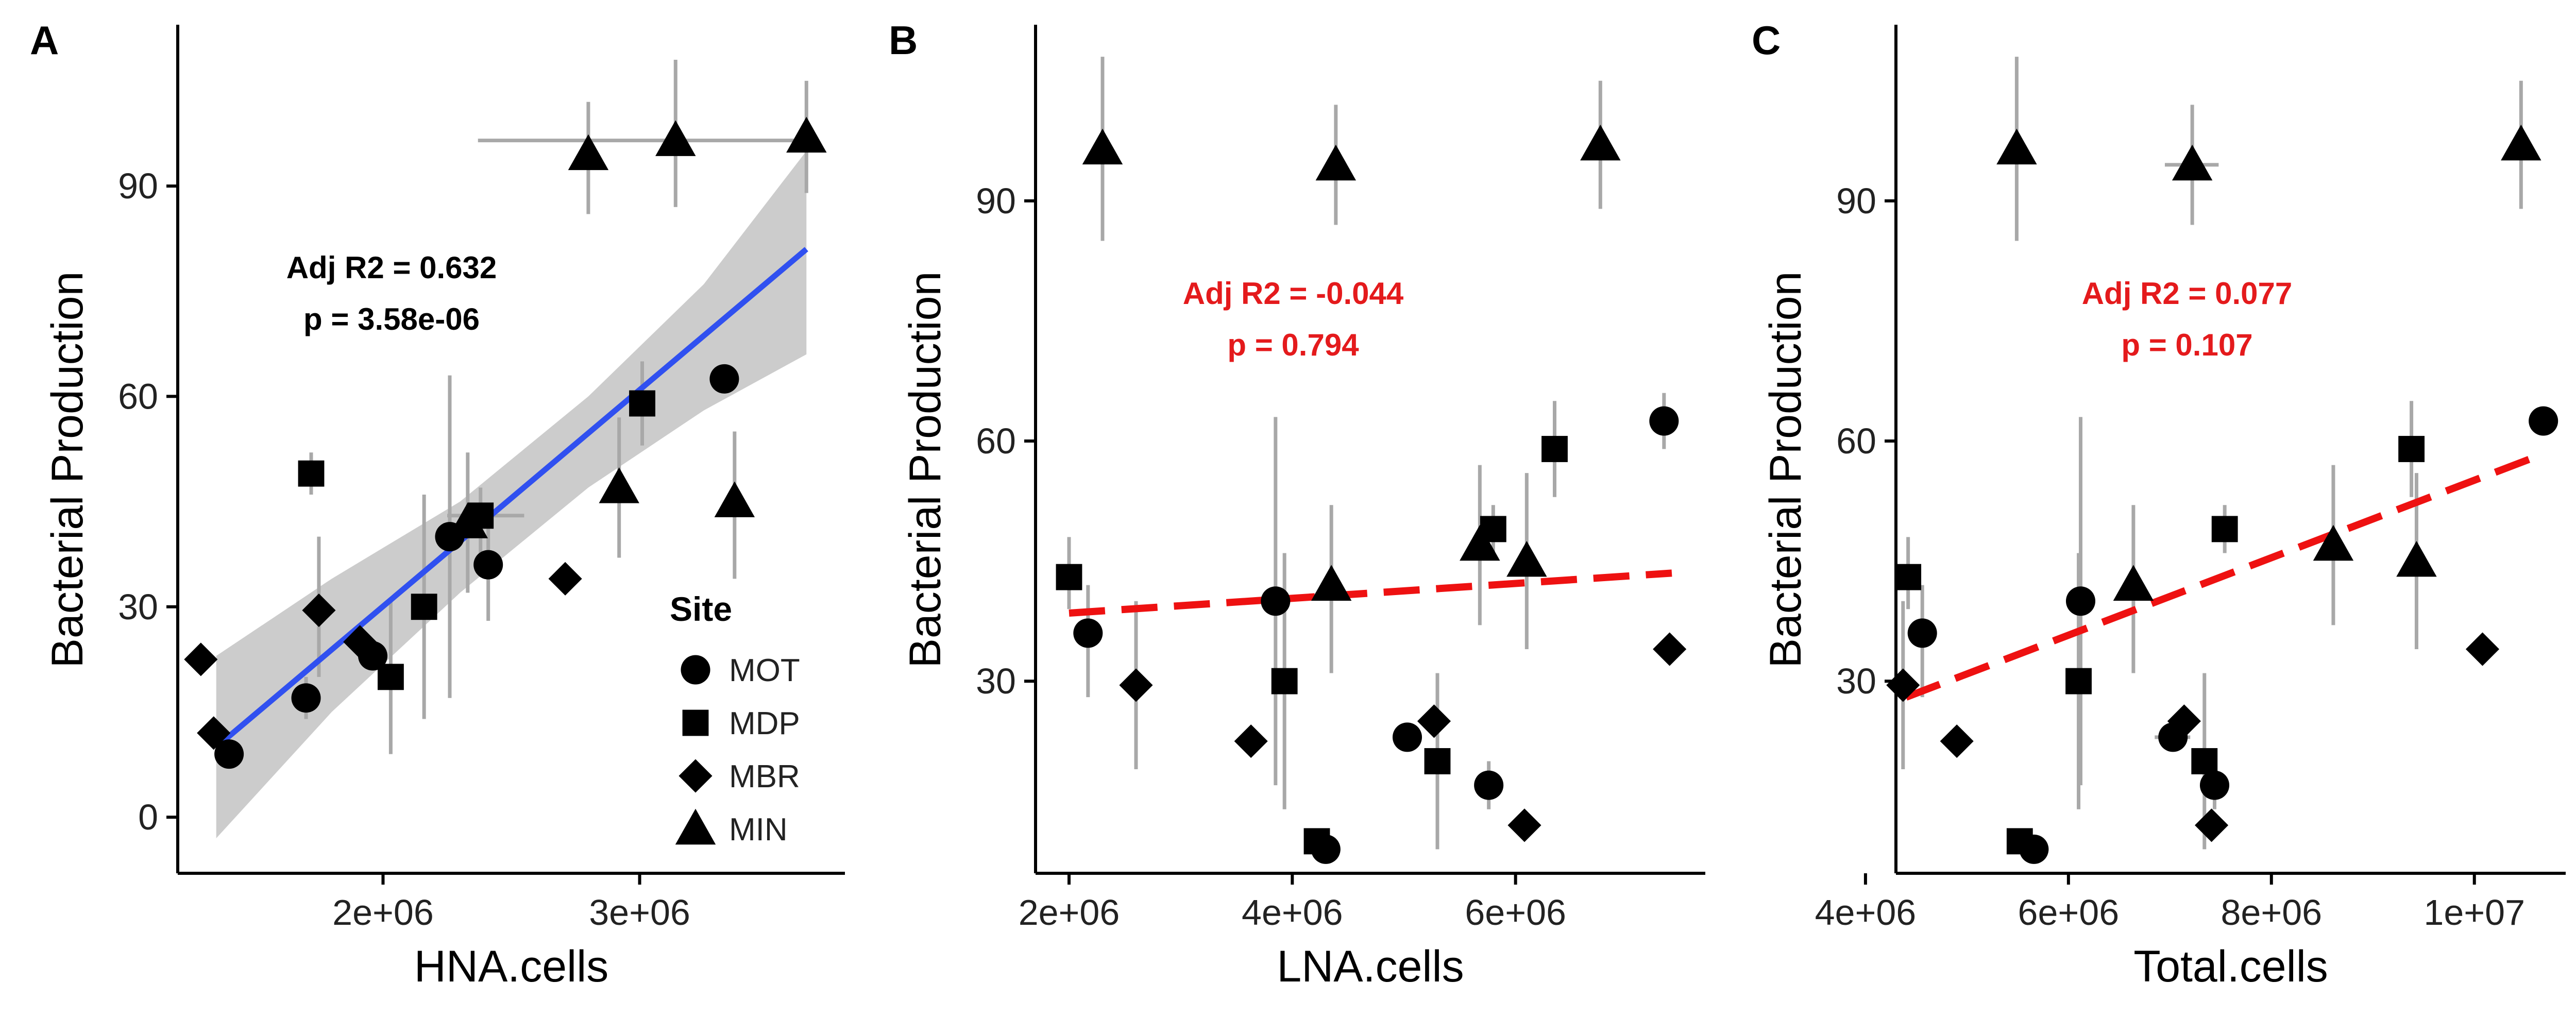 The height and width of the screenshot is (1033, 2576). What do you see at coordinates (391, 319) in the screenshot?
I see `annotation-p: p = 3.58e-06` at bounding box center [391, 319].